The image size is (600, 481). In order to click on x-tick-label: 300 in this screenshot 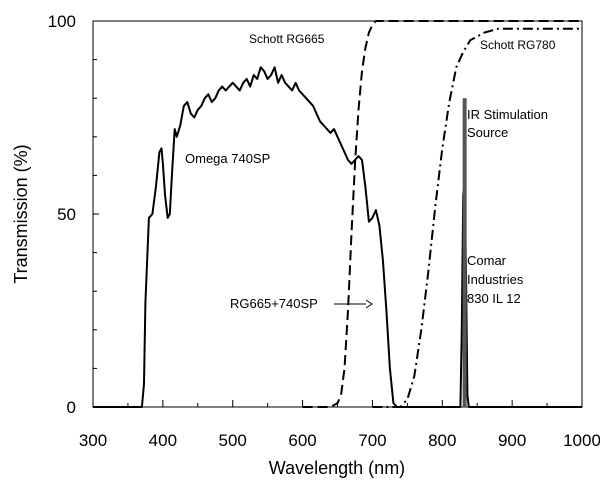, I will do `click(93, 440)`.